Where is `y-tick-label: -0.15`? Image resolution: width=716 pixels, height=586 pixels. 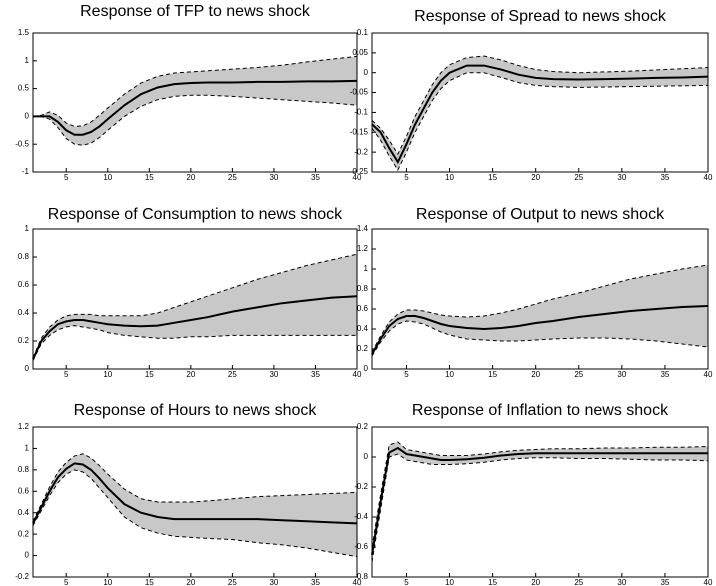 y-tick-label: -0.15 is located at coordinates (359, 131).